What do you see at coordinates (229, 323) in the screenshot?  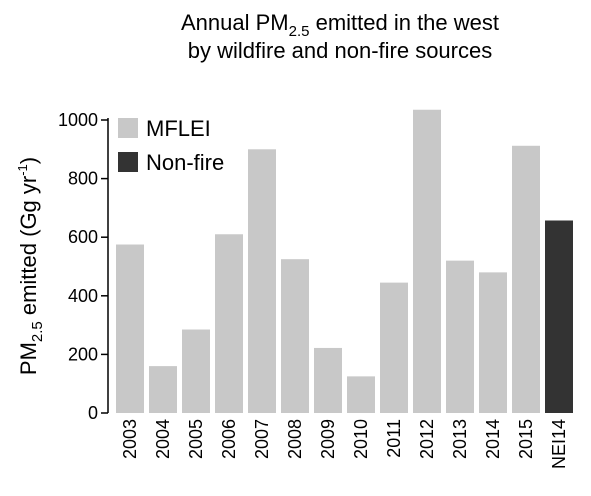 I see `bar-2006` at bounding box center [229, 323].